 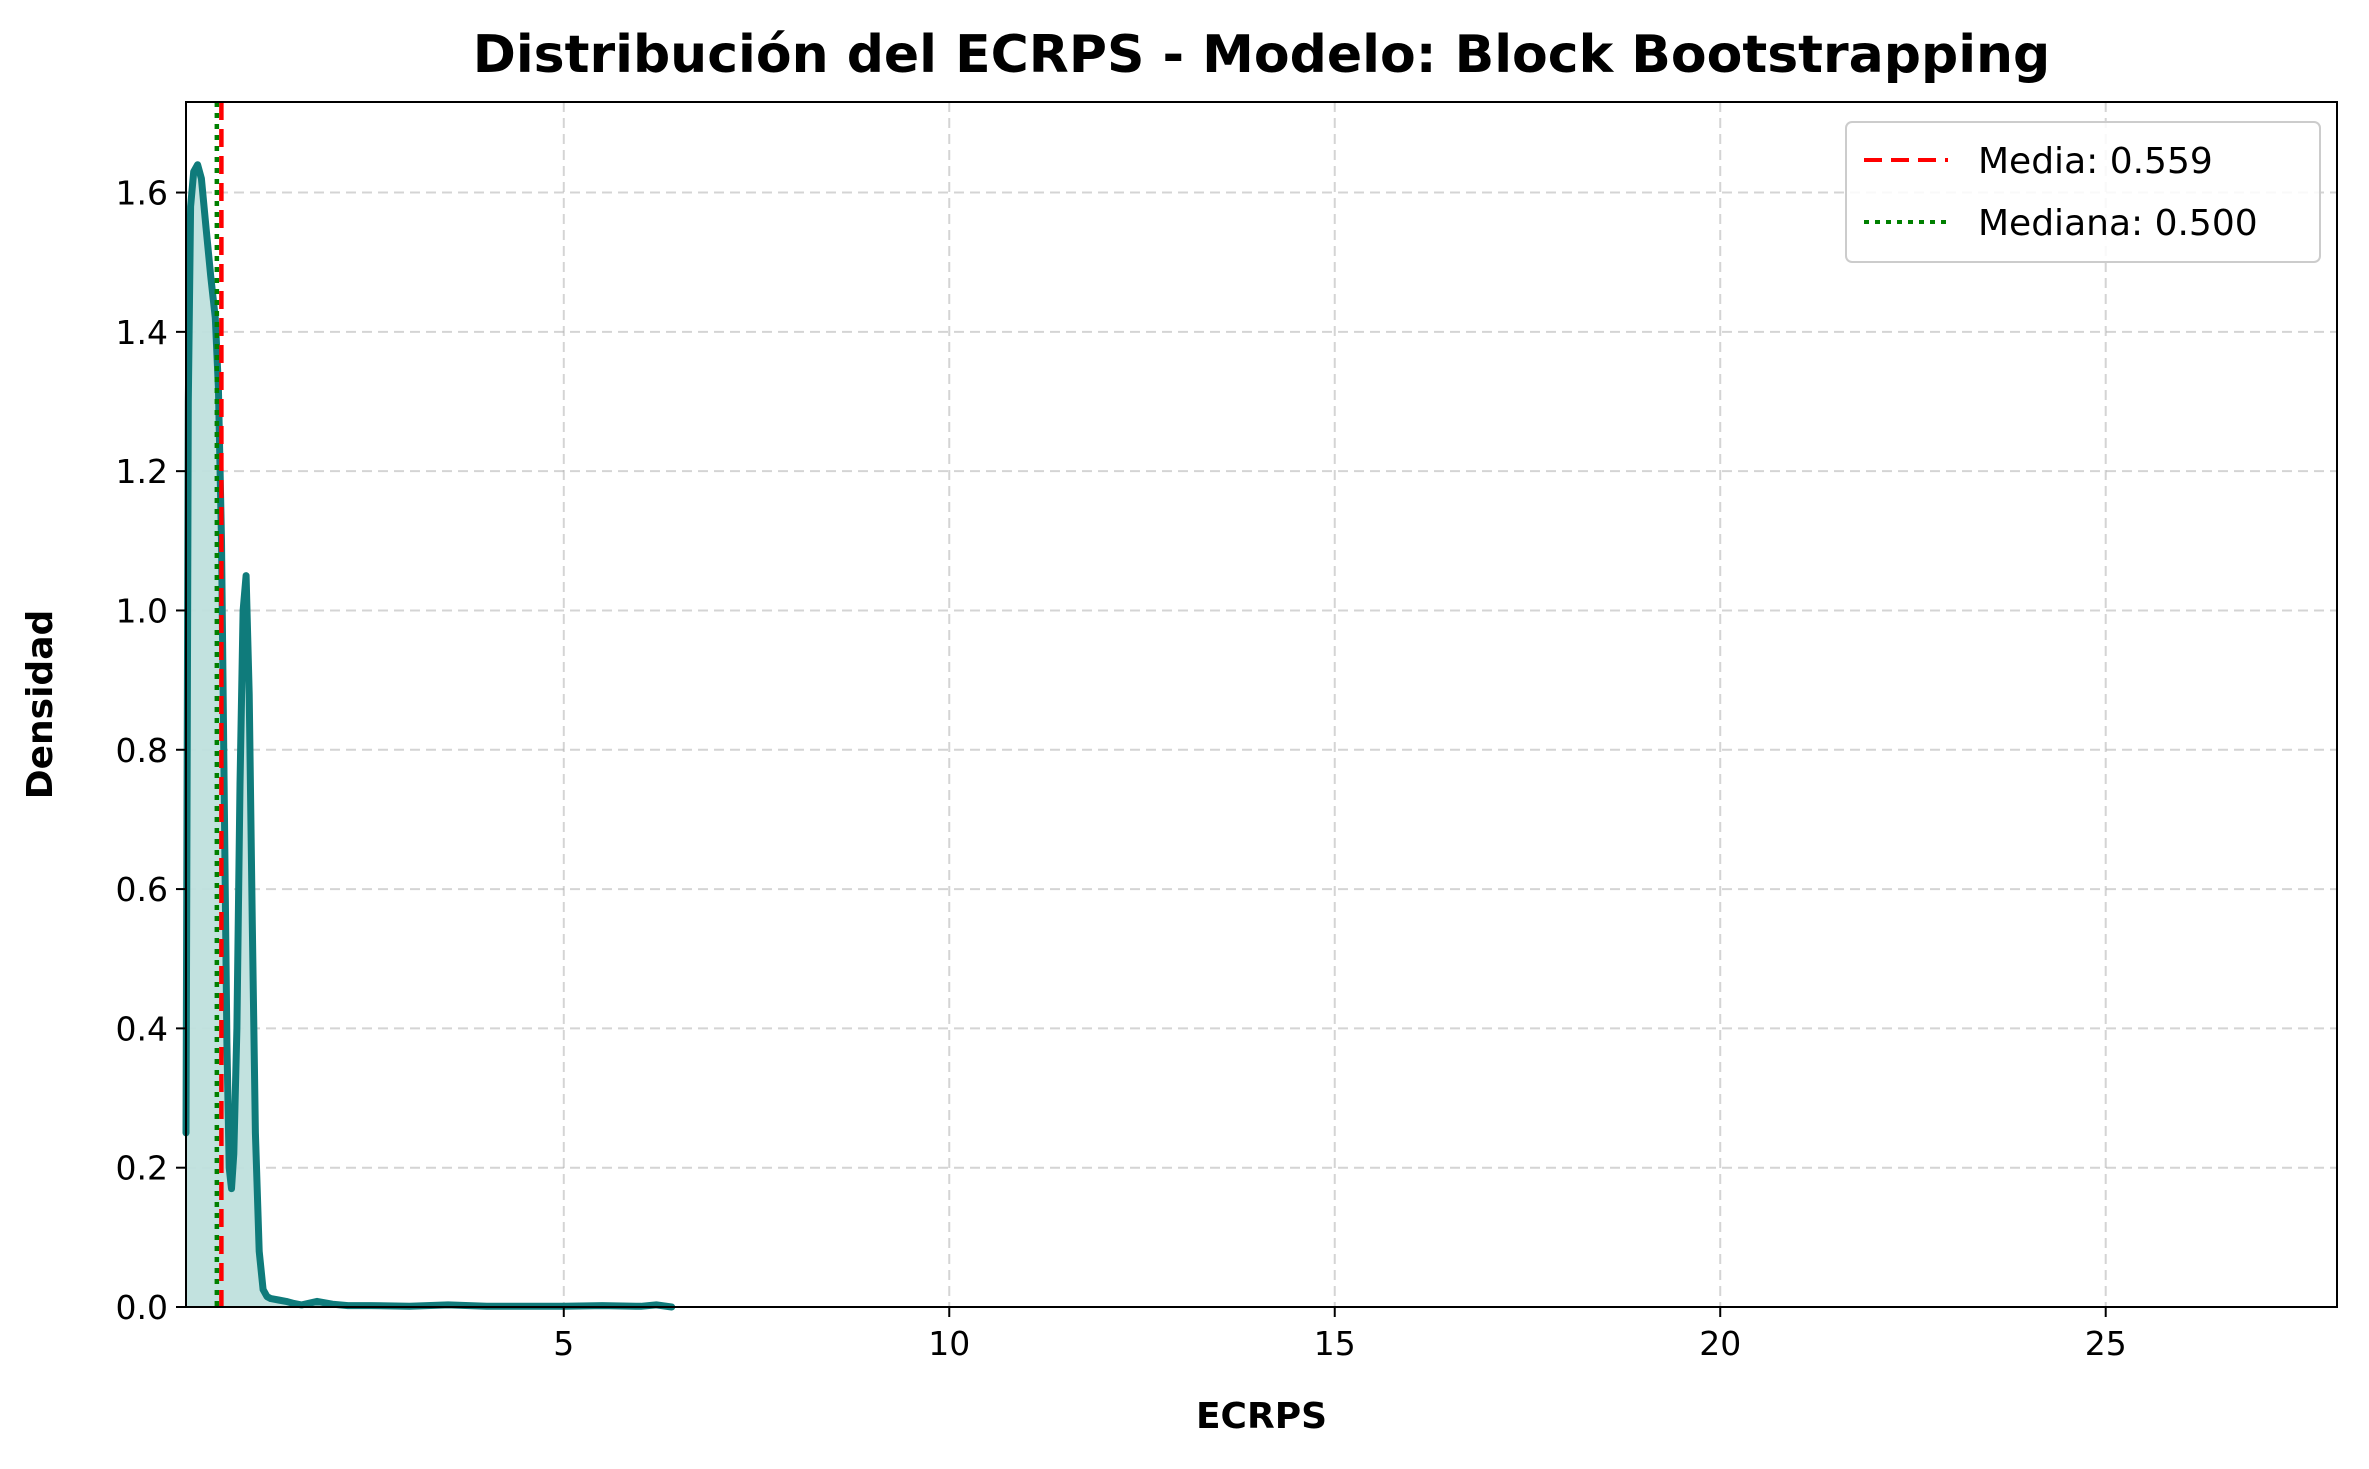 What do you see at coordinates (142, 471) in the screenshot?
I see `y-tick-label: 1.2` at bounding box center [142, 471].